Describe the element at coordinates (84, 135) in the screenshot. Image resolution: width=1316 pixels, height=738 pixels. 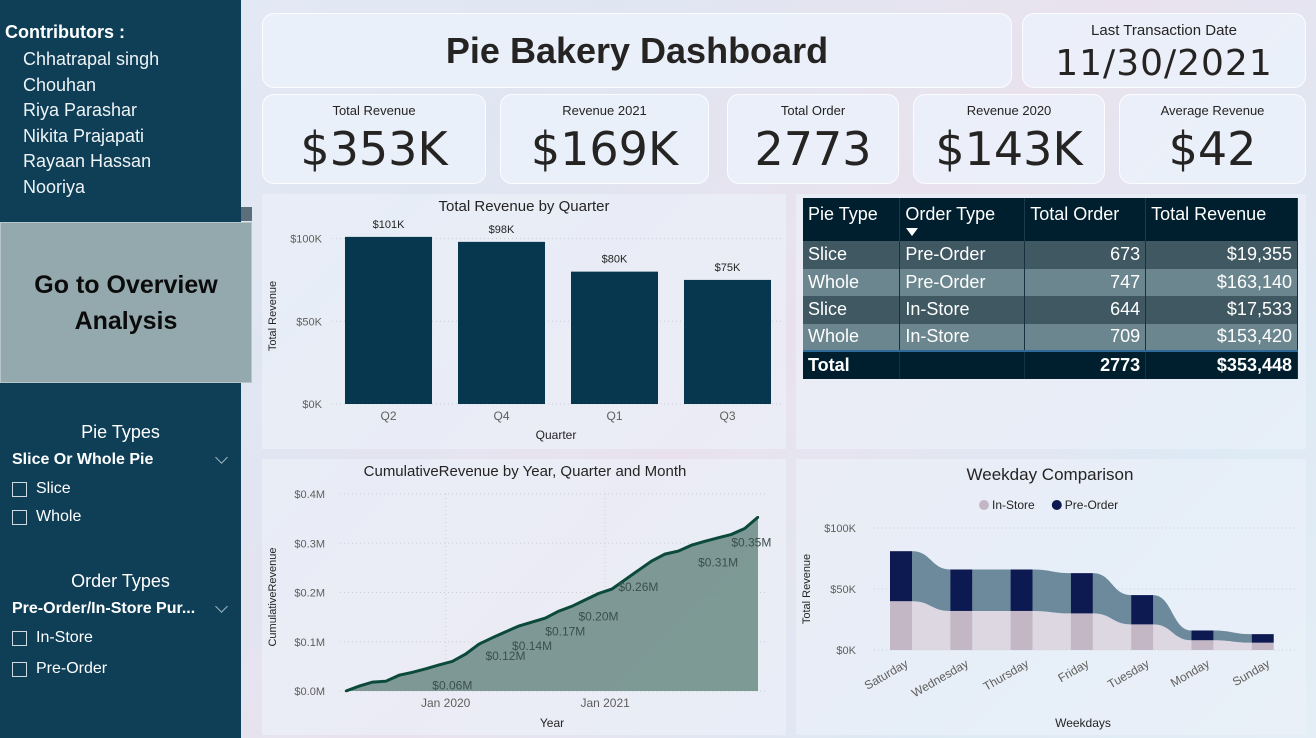
I see `contributor-name: Nikita Prajapati` at that location.